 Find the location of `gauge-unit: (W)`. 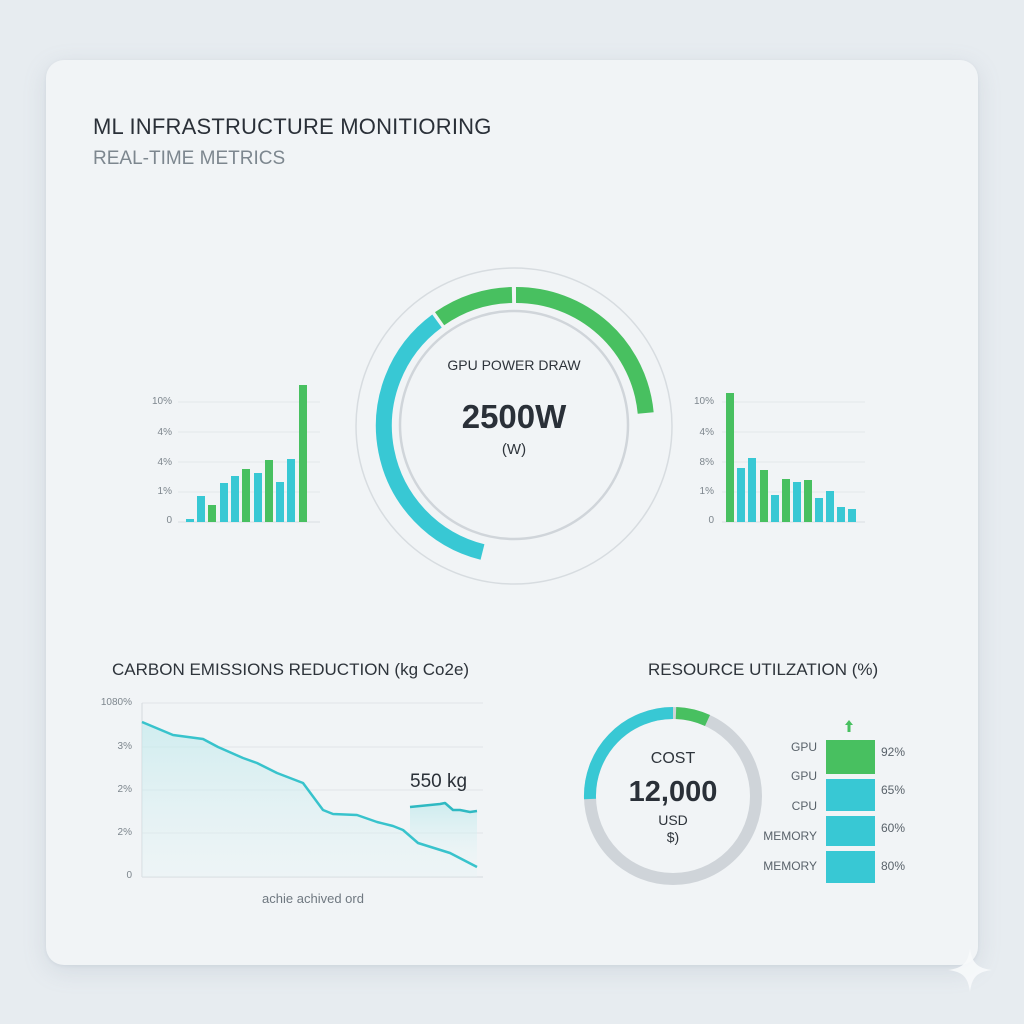

gauge-unit: (W) is located at coordinates (514, 449).